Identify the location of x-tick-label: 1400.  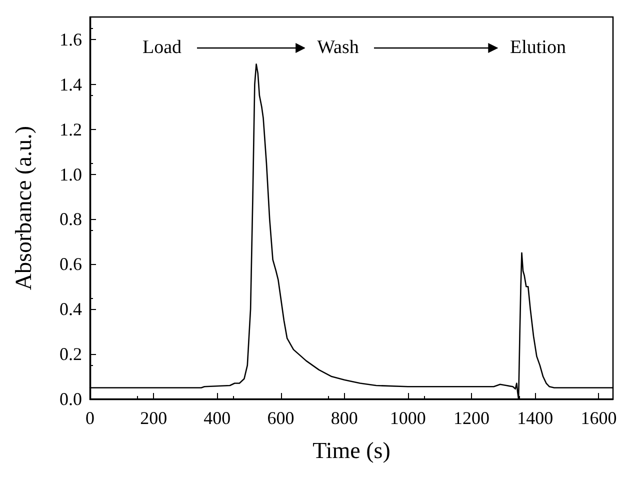
(535, 418).